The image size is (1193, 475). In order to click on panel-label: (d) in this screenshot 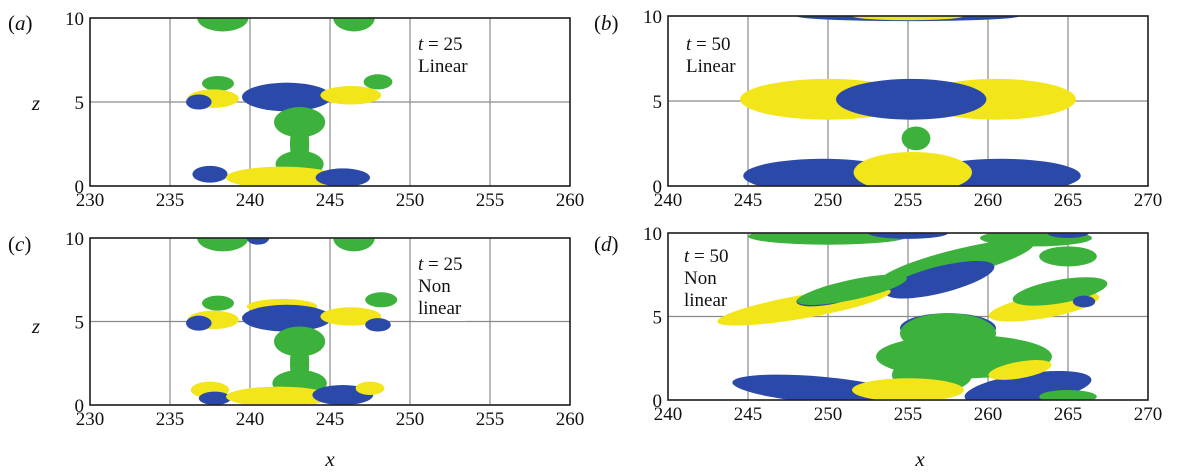, I will do `click(606, 244)`.